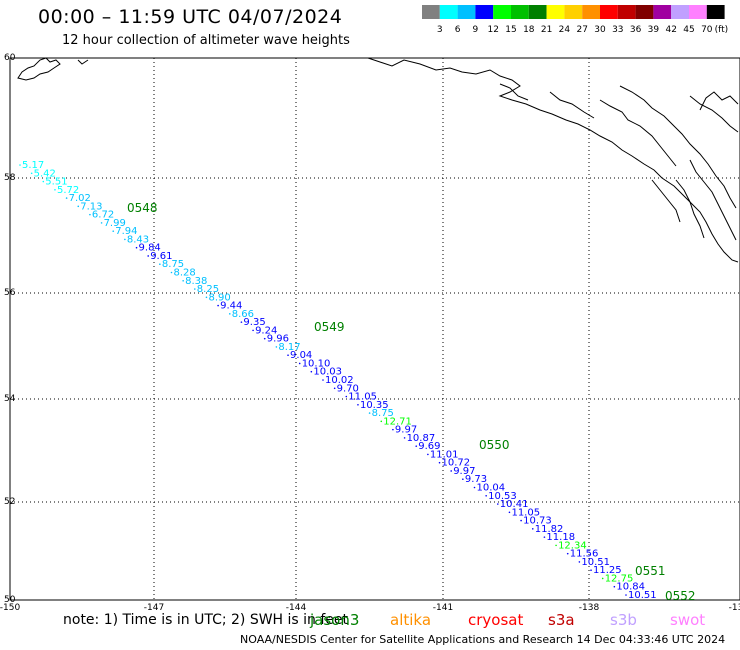 The width and height of the screenshot is (740, 650). What do you see at coordinates (549, 529) in the screenshot?
I see `wave-height-label: 11.82` at bounding box center [549, 529].